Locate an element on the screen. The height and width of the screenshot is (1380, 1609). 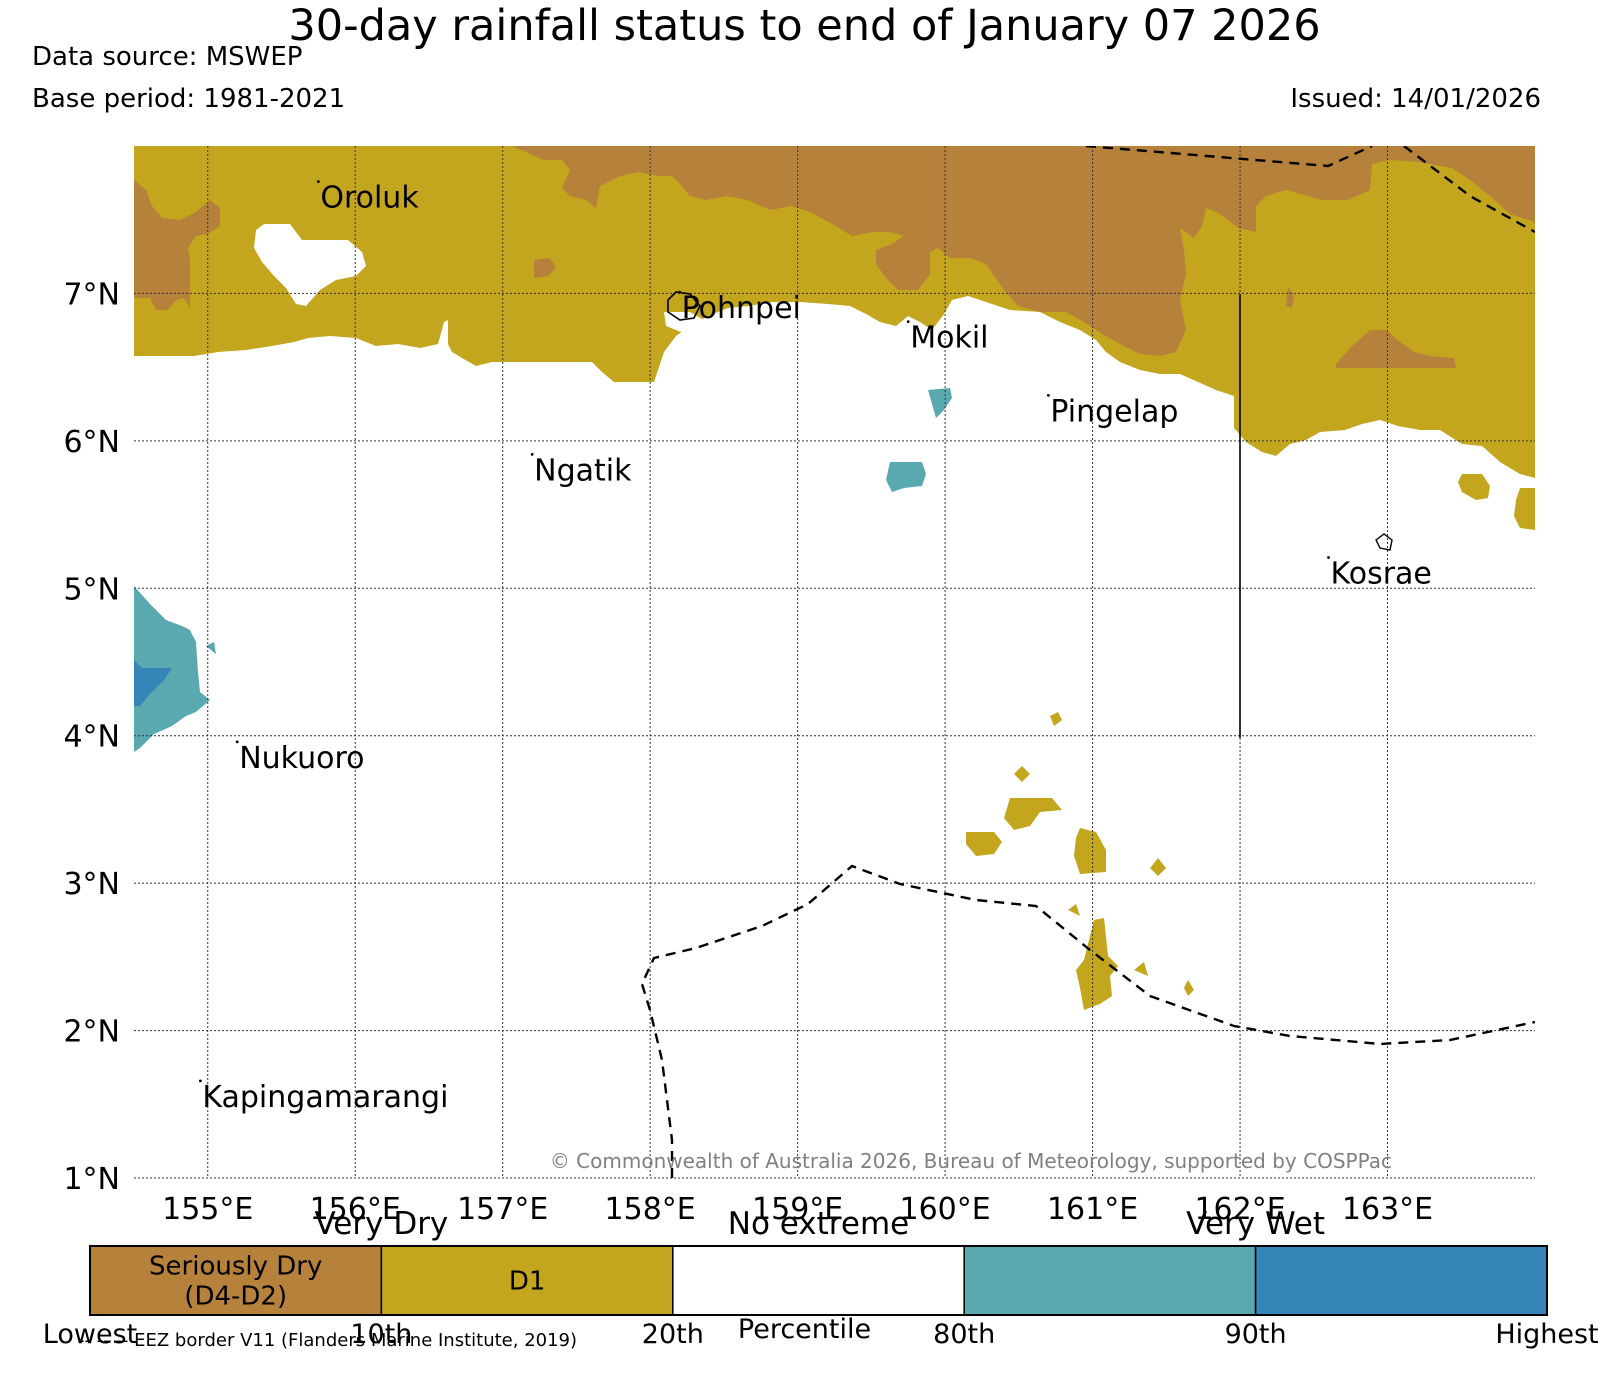
colorbar-segment-label: (D4-D2) is located at coordinates (235, 1297).